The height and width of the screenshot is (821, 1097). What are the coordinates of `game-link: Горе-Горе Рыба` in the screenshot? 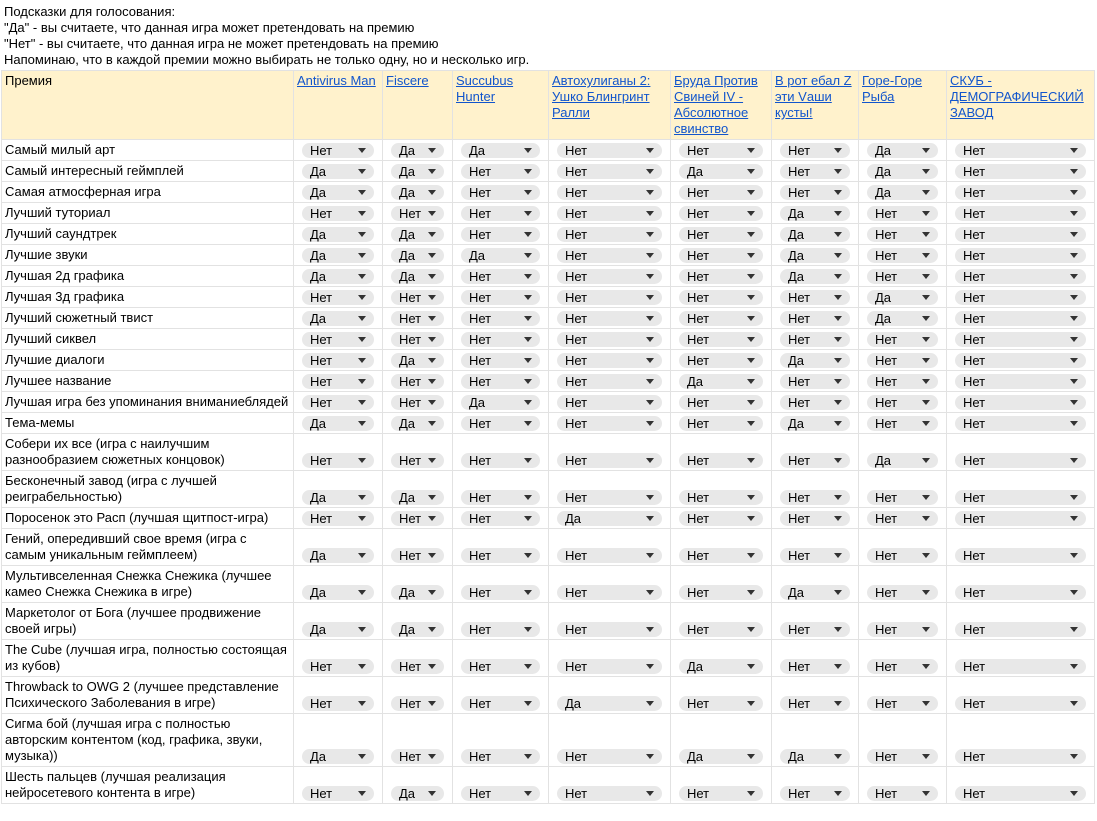 It's located at (892, 88).